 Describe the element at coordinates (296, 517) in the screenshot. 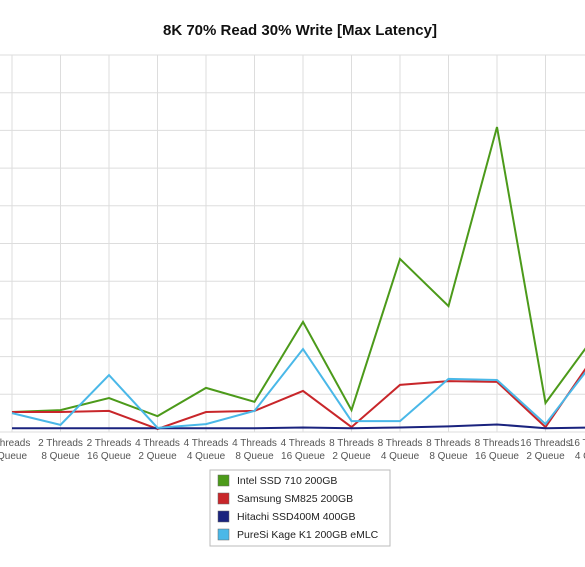

I see `legend-label: Hitachi SSD400M 400GB` at that location.